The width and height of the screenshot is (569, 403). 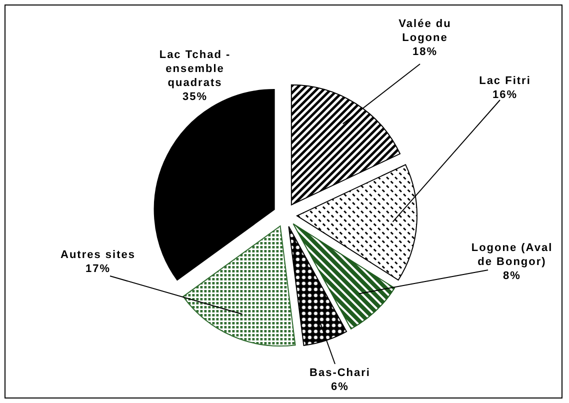 What do you see at coordinates (195, 68) in the screenshot?
I see `slice-label: Lac Tchad - ensemble quadrats` at bounding box center [195, 68].